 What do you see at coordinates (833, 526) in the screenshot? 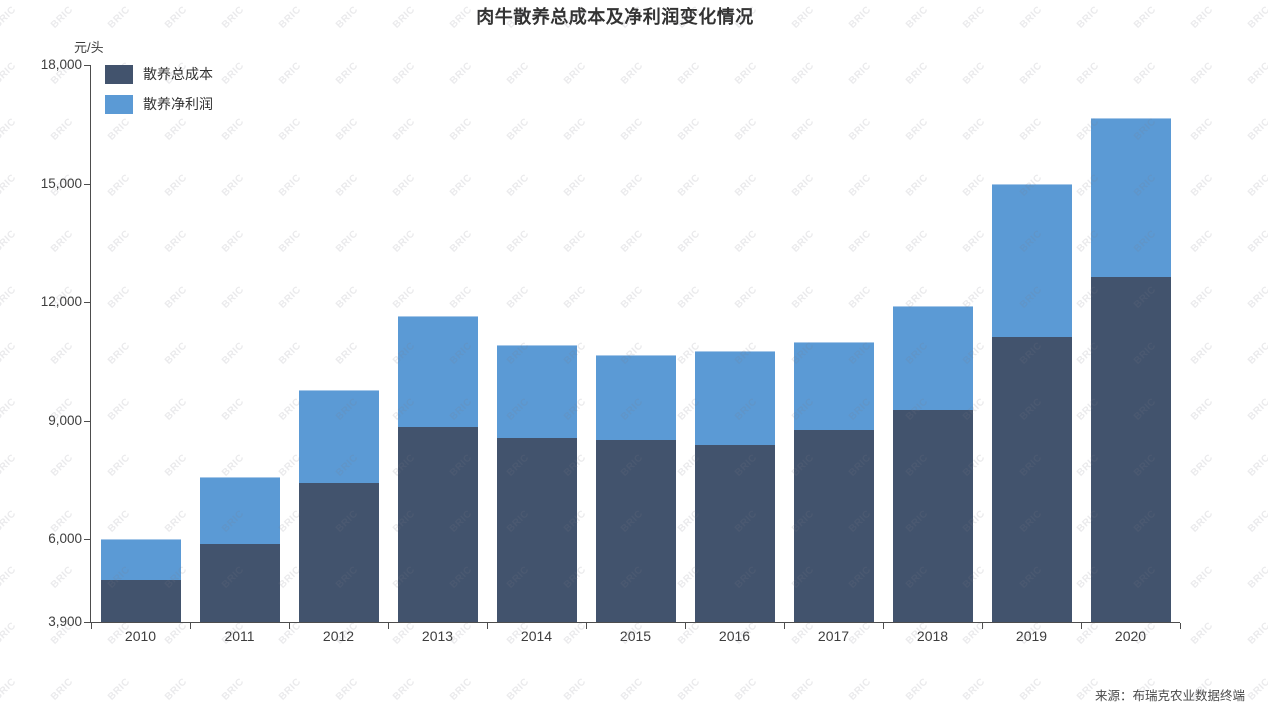
I see `bar-2017-cost` at bounding box center [833, 526].